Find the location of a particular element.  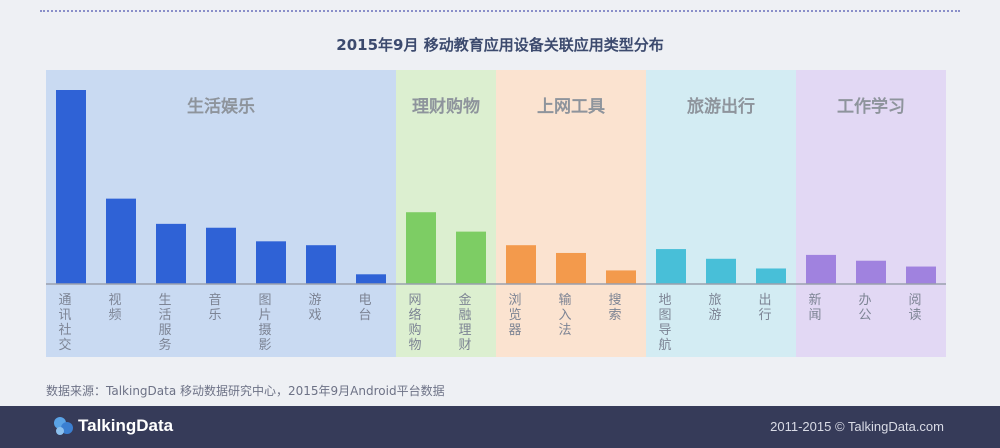

category-label-4-1-0: 办 is located at coordinates (864, 300).